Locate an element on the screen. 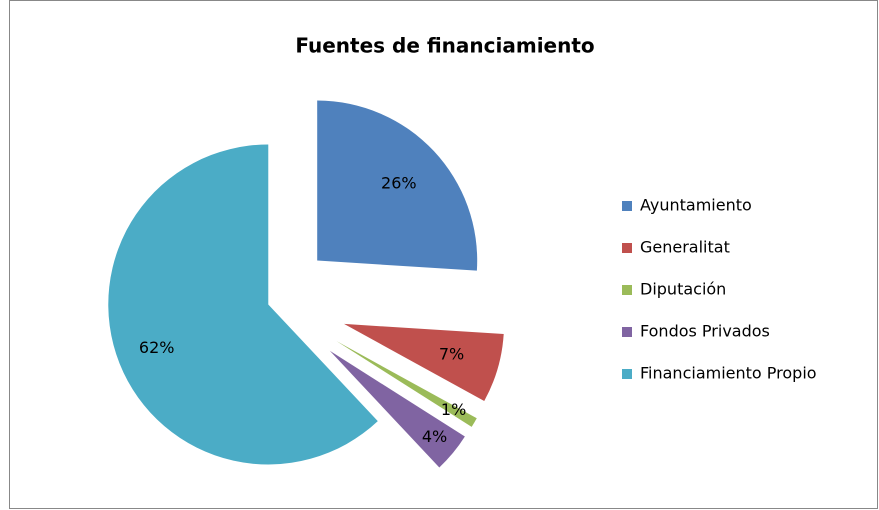 The image size is (879, 510). legend-label: Generalitat is located at coordinates (685, 247).